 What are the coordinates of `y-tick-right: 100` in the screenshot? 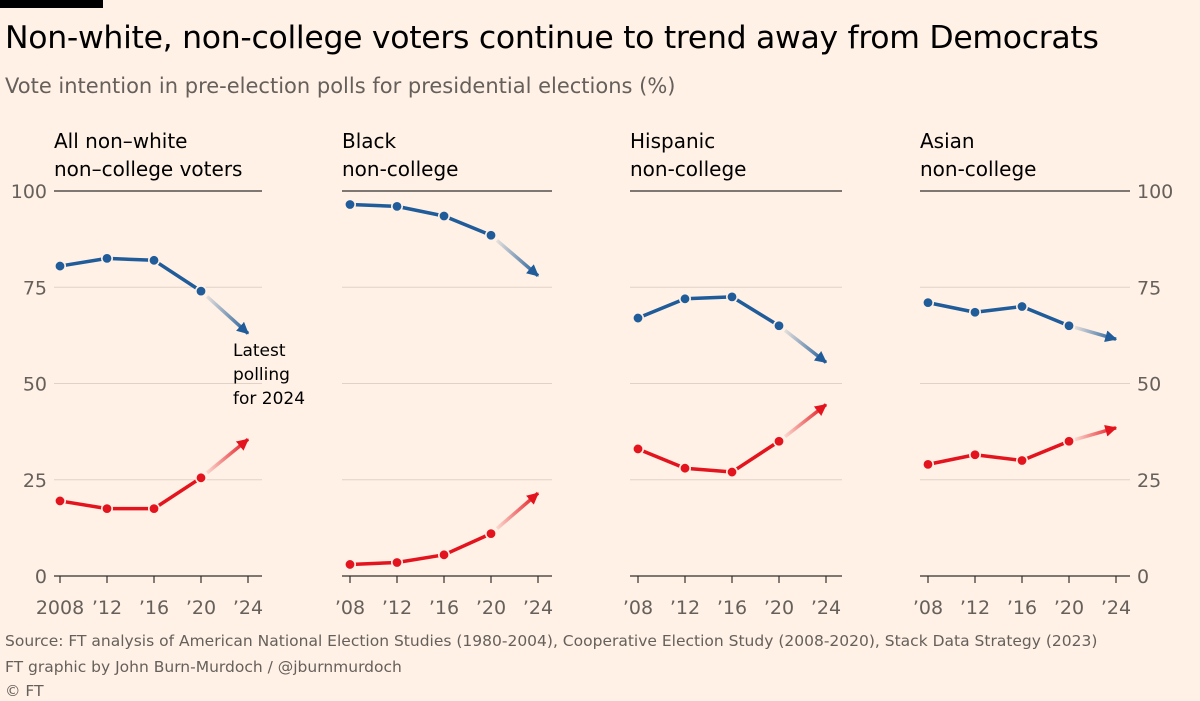 It's located at (1155, 192).